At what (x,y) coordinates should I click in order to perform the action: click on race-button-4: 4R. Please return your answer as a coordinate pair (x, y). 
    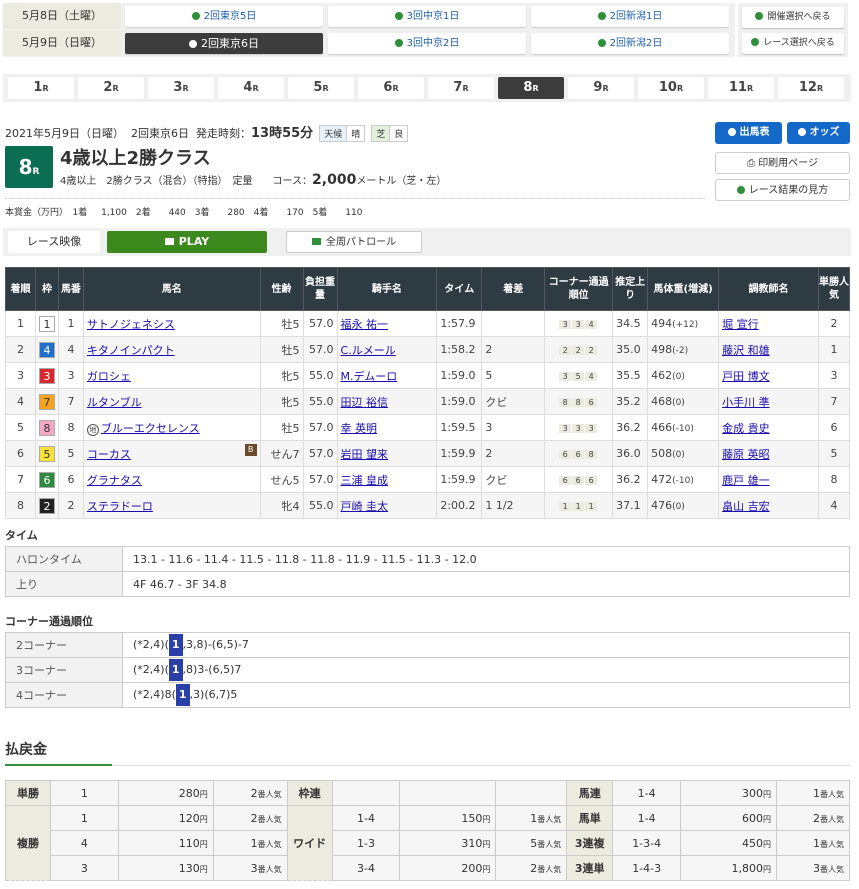
    Looking at the image, I should click on (251, 88).